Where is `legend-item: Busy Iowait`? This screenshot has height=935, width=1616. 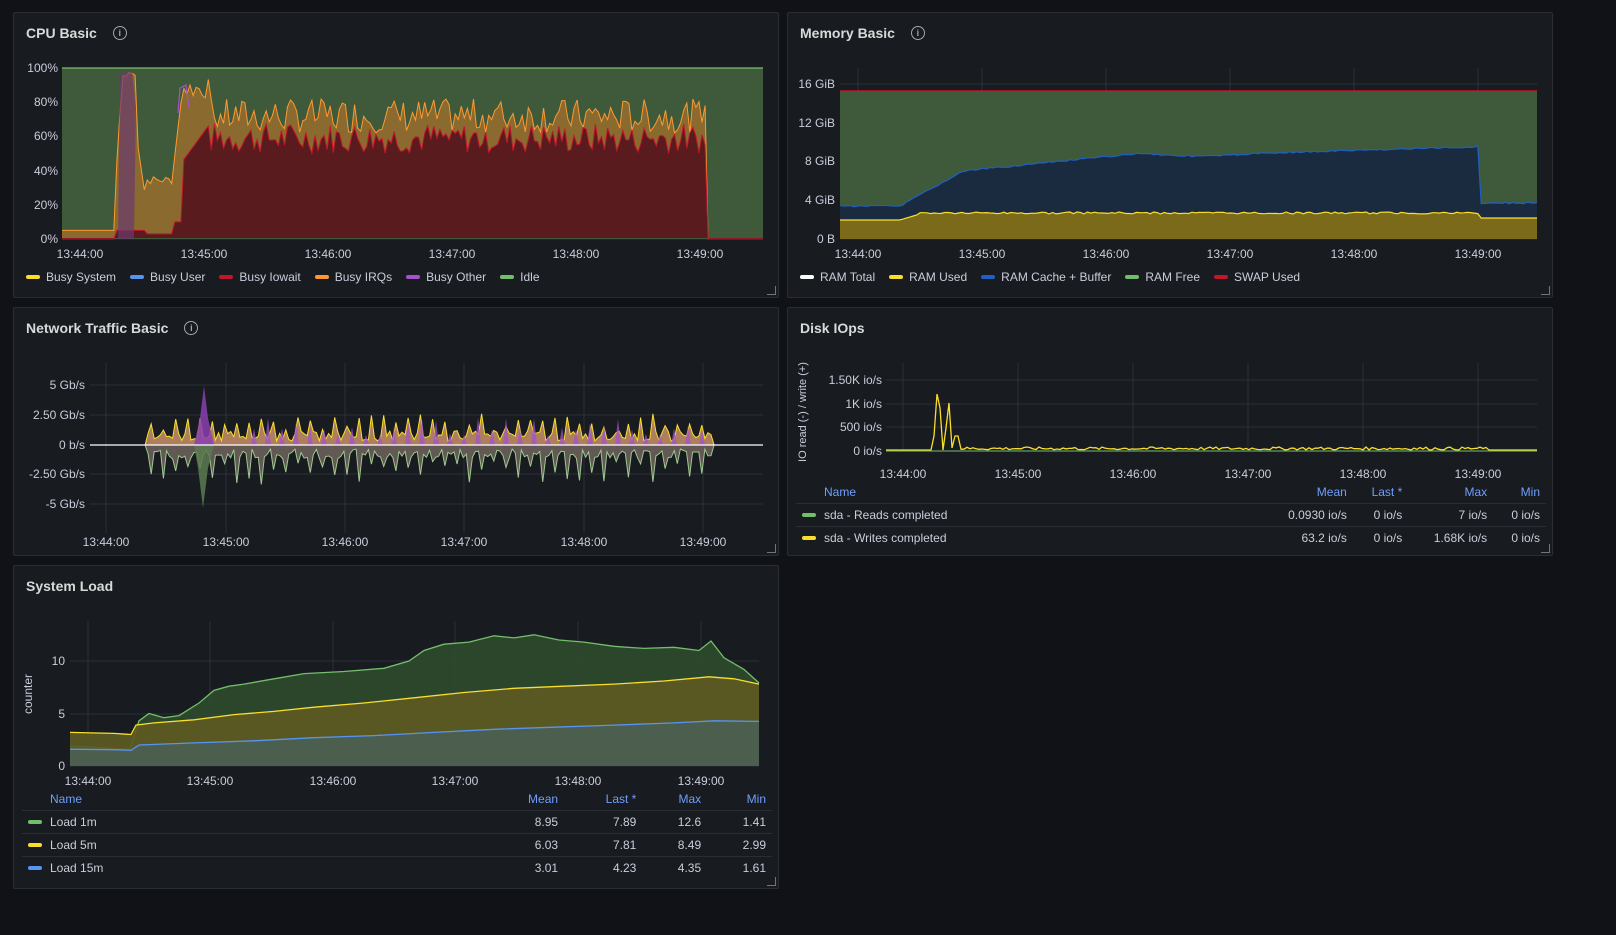
legend-item: Busy Iowait is located at coordinates (260, 277).